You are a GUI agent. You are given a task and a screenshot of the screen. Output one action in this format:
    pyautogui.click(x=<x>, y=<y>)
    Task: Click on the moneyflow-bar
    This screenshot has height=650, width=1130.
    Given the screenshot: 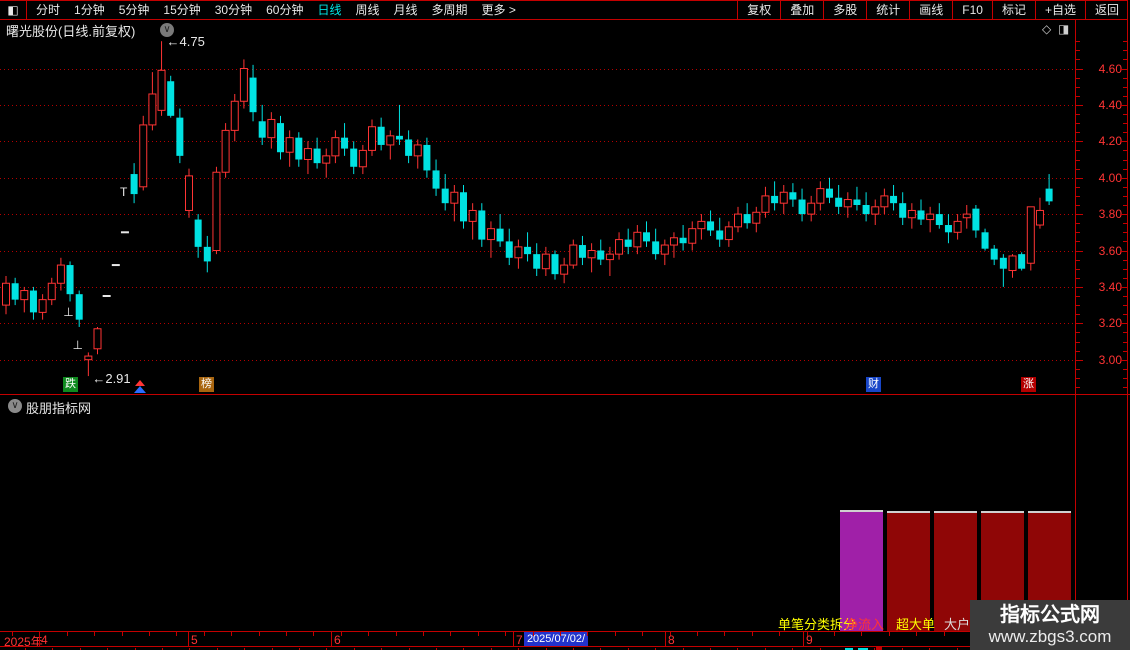 What is the action you would take?
    pyautogui.click(x=955, y=571)
    